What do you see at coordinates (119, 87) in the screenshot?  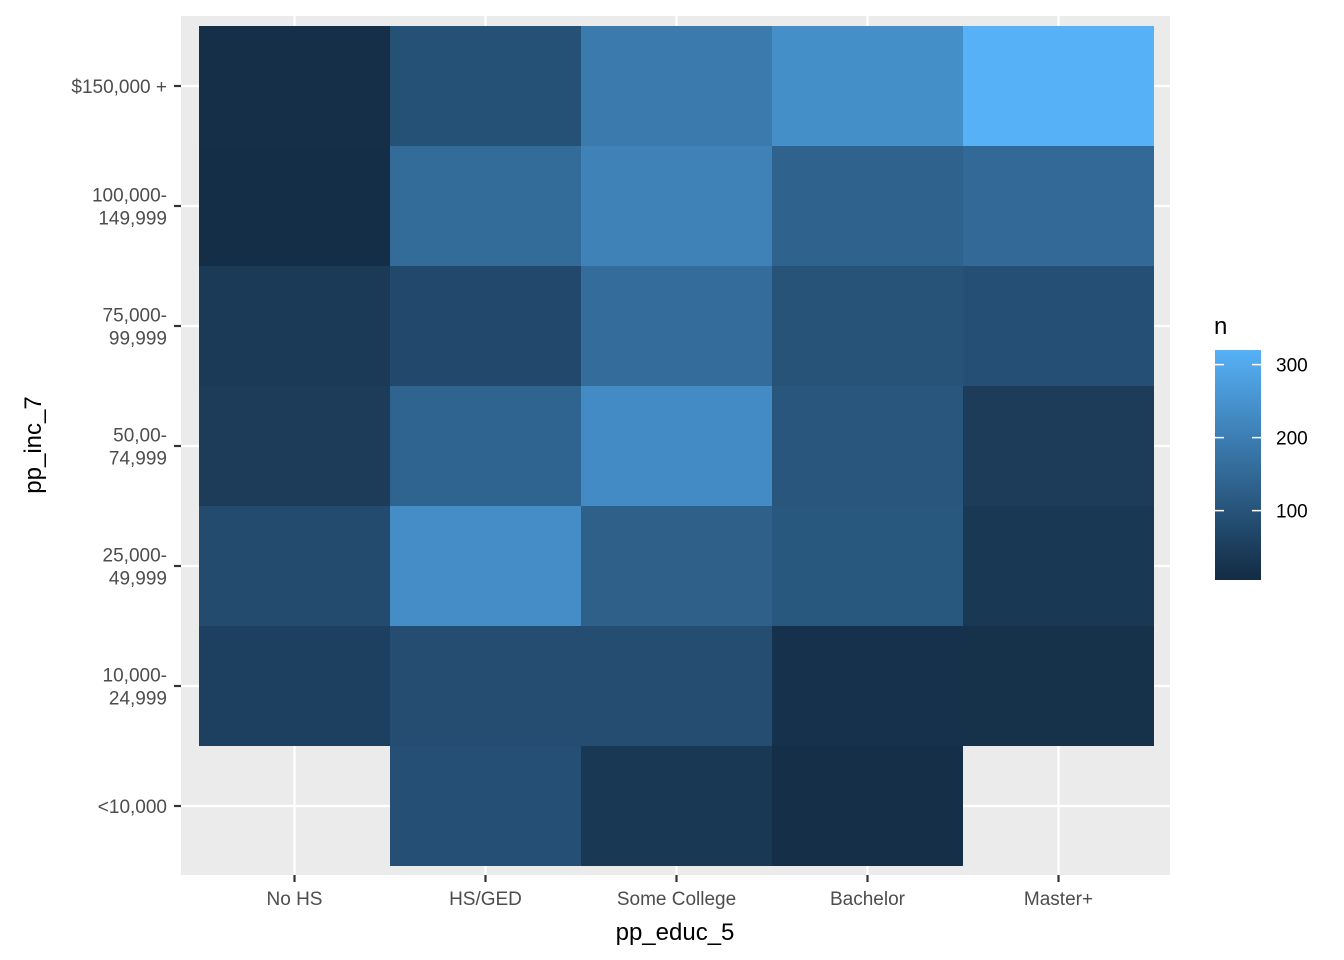 I see `y-tick-label: $150,000 +` at bounding box center [119, 87].